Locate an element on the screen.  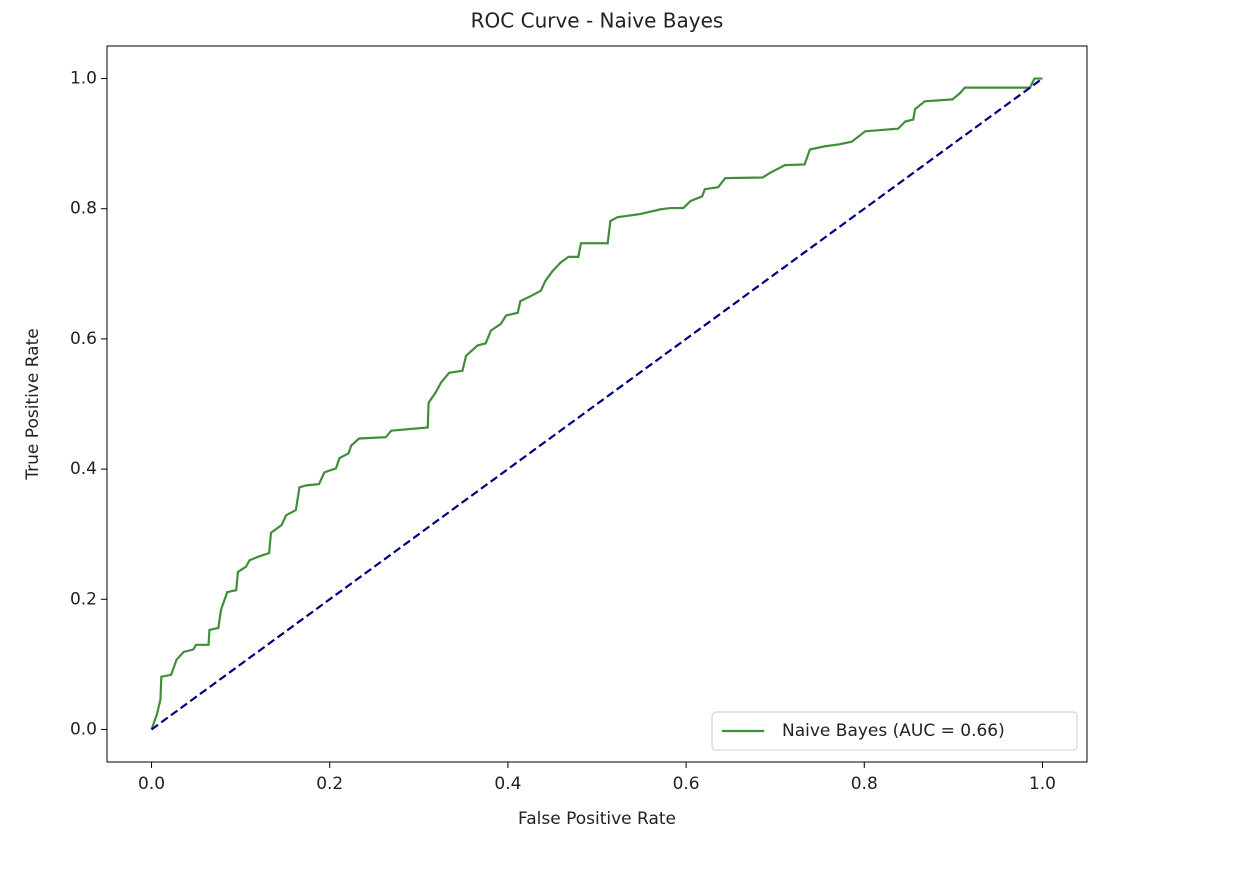
y-tick-label: 1.0 is located at coordinates (83, 79).